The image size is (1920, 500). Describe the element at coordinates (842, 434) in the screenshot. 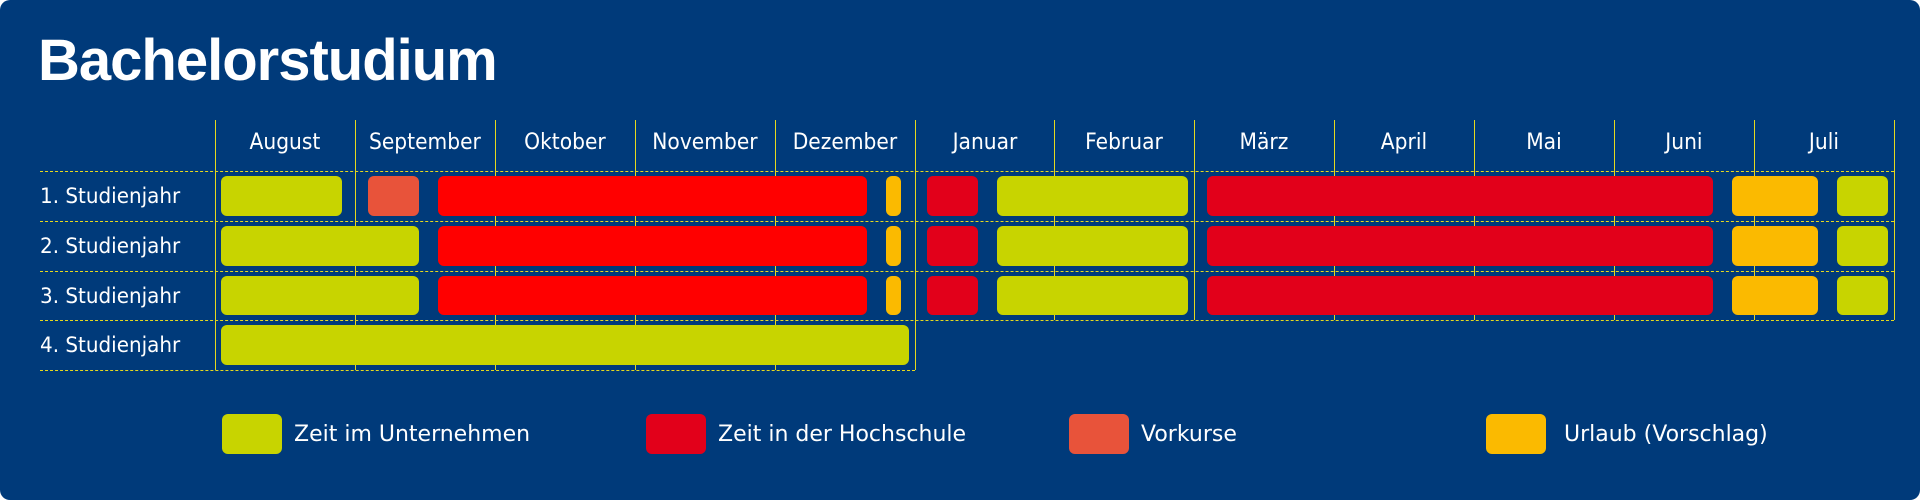

I see `legend-label: Zeit in der Hochschule` at that location.